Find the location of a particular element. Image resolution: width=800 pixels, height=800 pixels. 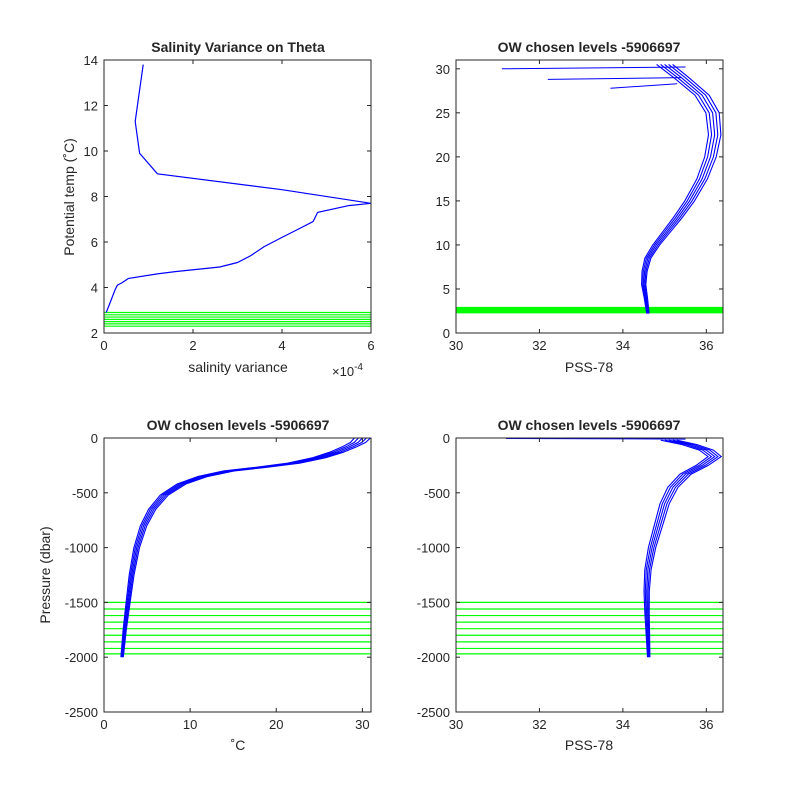

x-tick-label: 6 is located at coordinates (370, 345).